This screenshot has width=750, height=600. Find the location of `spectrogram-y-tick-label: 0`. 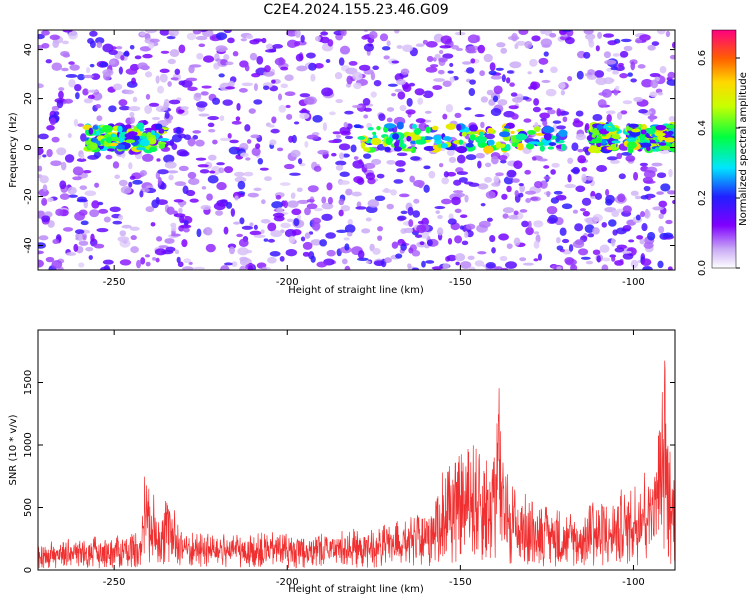

spectrogram-y-tick-label: 0 is located at coordinates (28, 147).